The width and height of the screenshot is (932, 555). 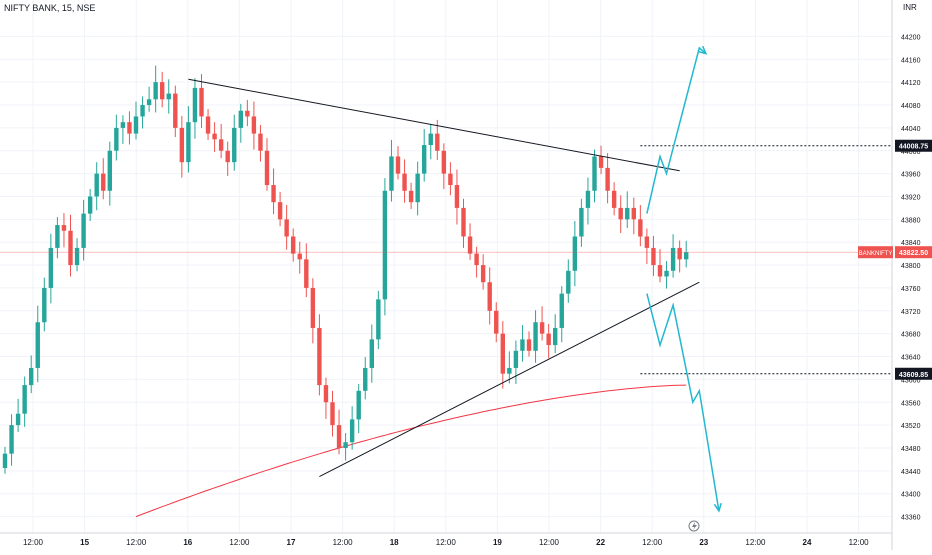 I want to click on x-tick-label: 15, so click(x=84, y=542).